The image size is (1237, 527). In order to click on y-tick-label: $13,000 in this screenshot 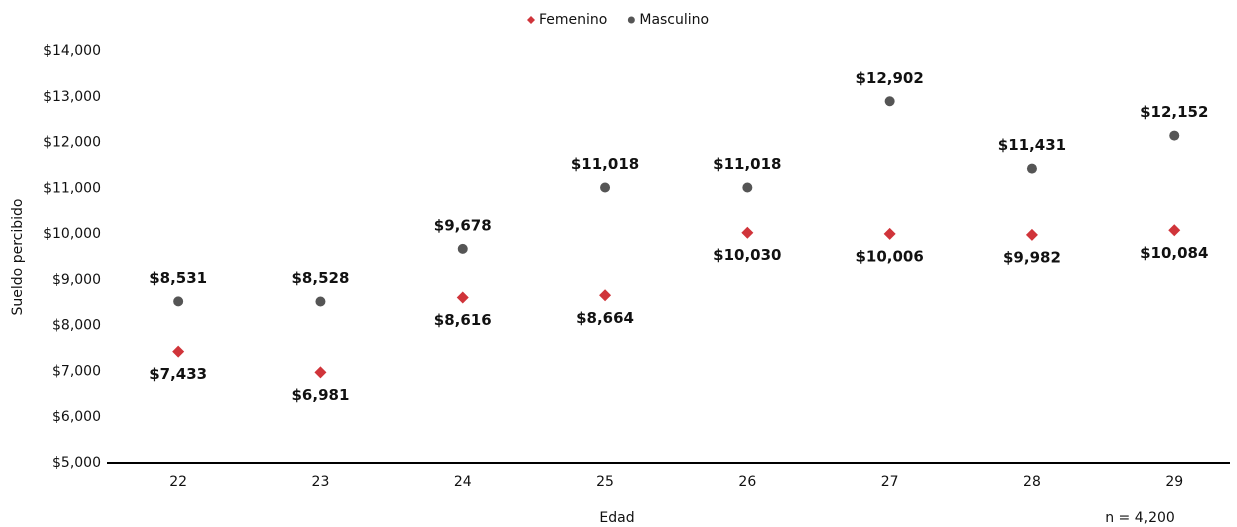, I will do `click(72, 97)`.